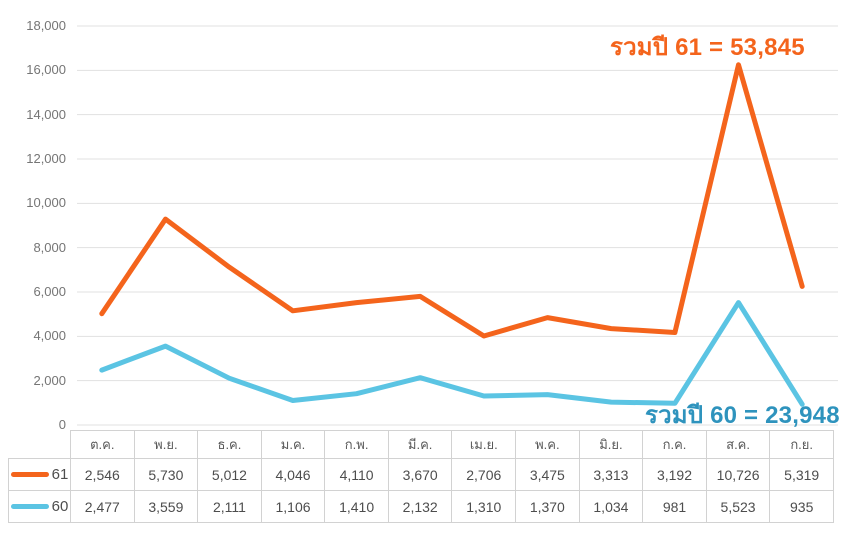  I want to click on y-axis-tick-label: 18,000, so click(46, 25).